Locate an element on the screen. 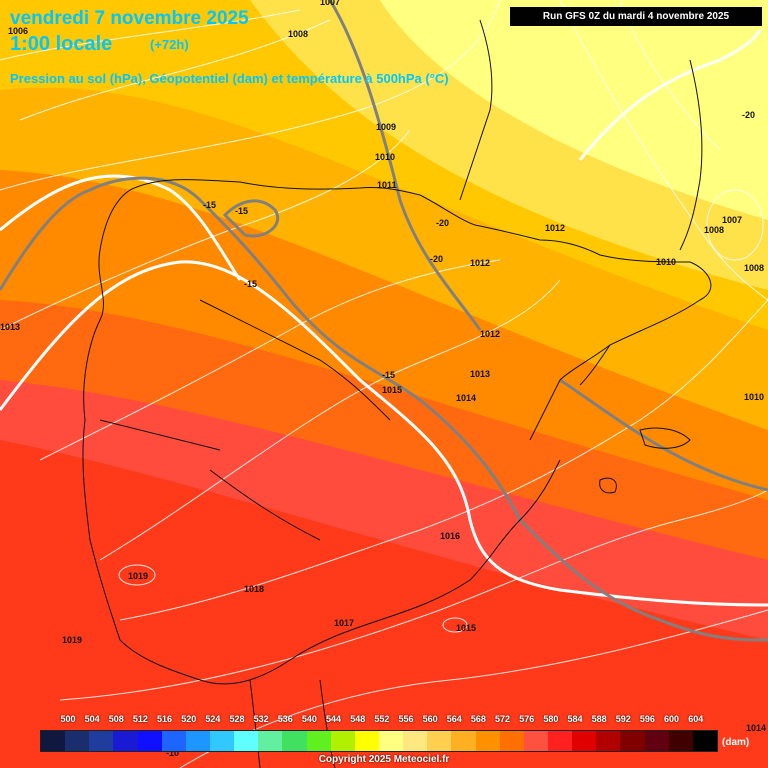 This screenshot has height=768, width=768. legend-value: 556 is located at coordinates (406, 719).